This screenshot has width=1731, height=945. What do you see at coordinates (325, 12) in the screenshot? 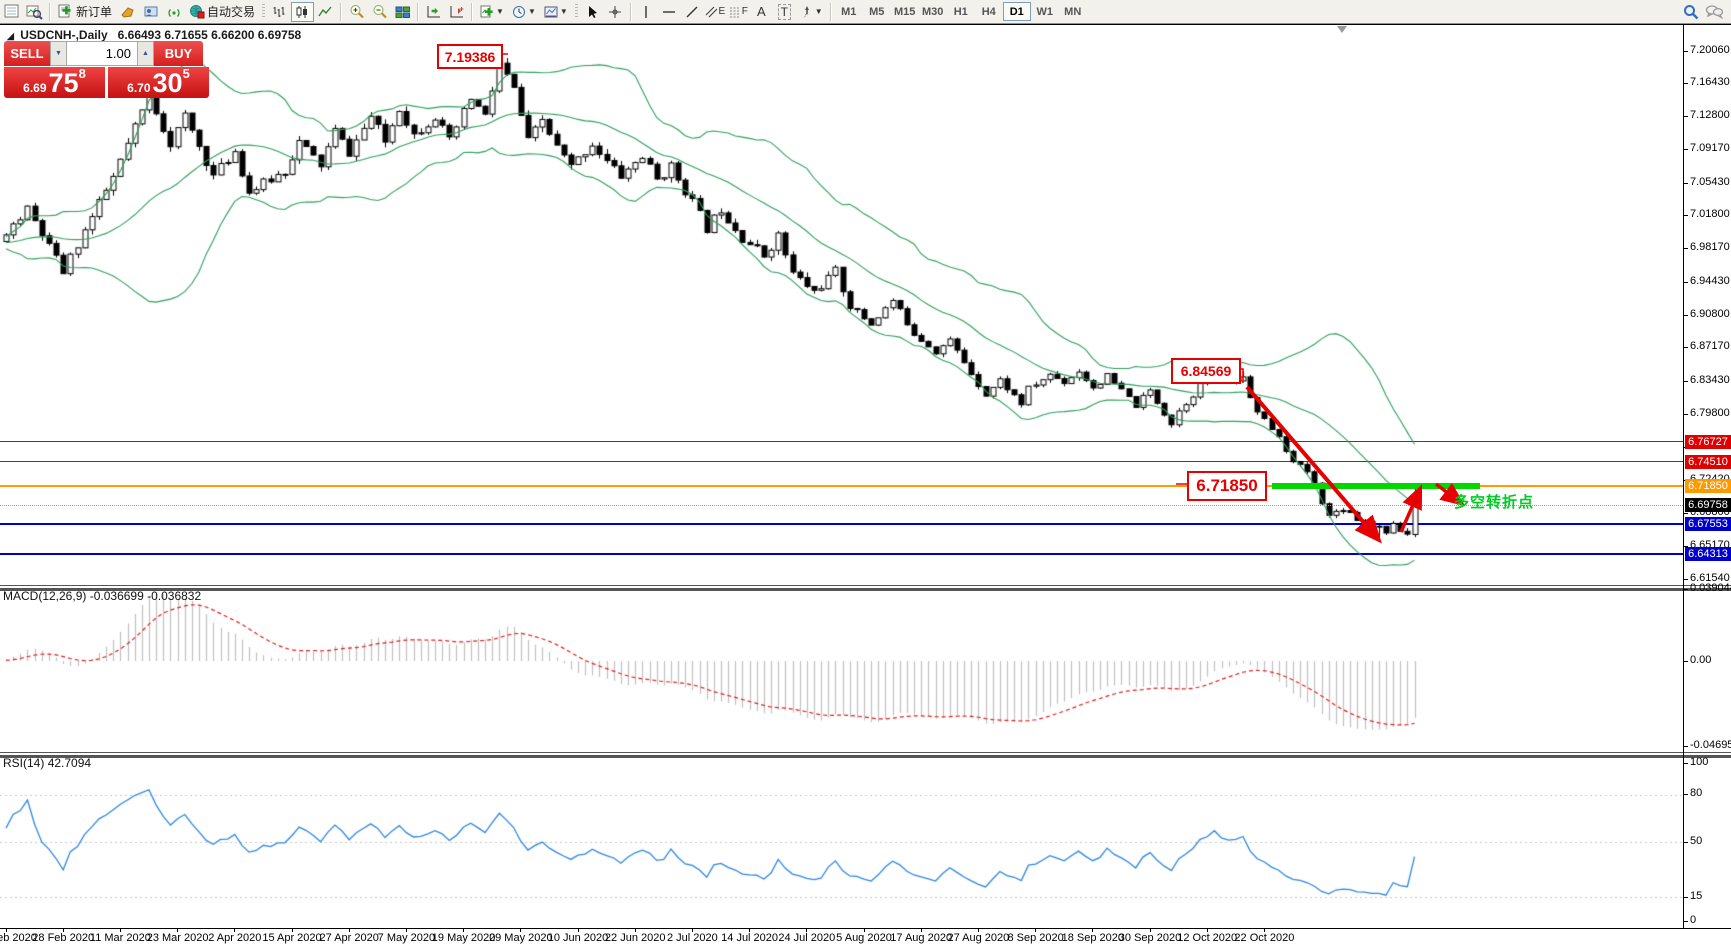
I see `line-chart-button` at bounding box center [325, 12].